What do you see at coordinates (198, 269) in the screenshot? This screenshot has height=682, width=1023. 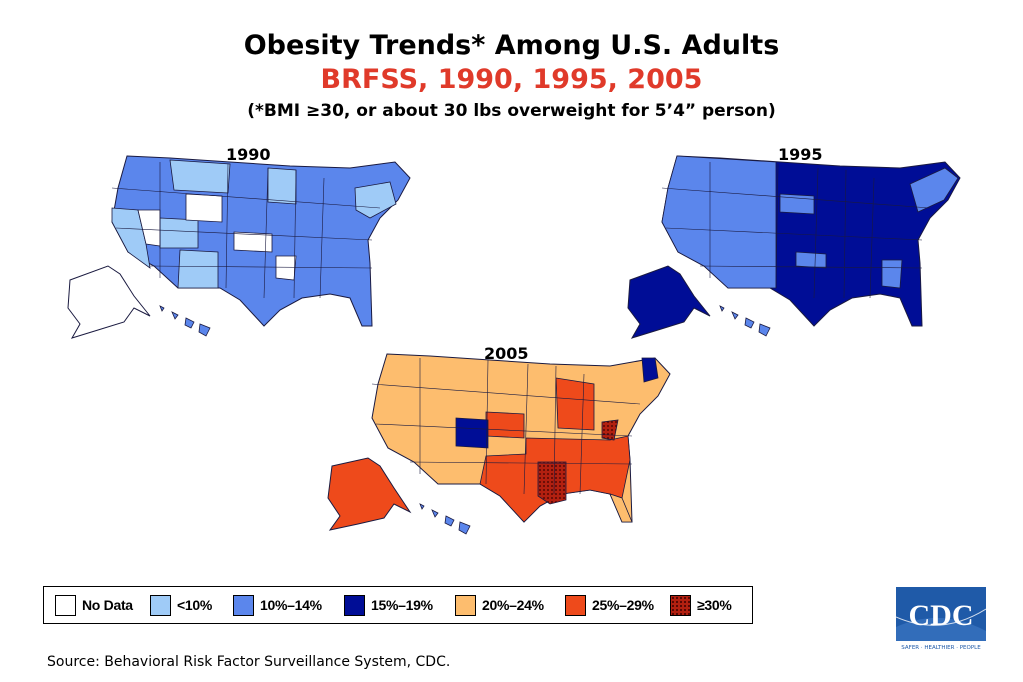 I see `region-lt10-new-mexico` at bounding box center [198, 269].